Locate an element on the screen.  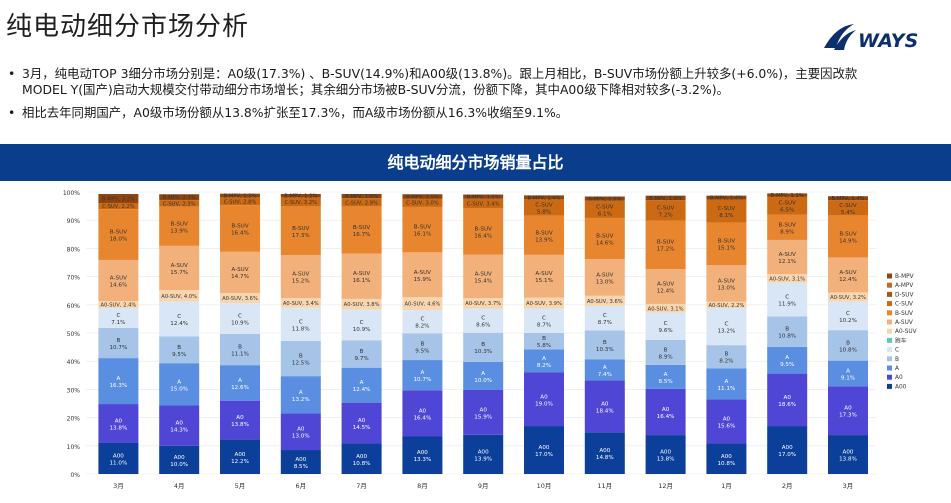
data-label-value: 6.1% is located at coordinates (605, 214).